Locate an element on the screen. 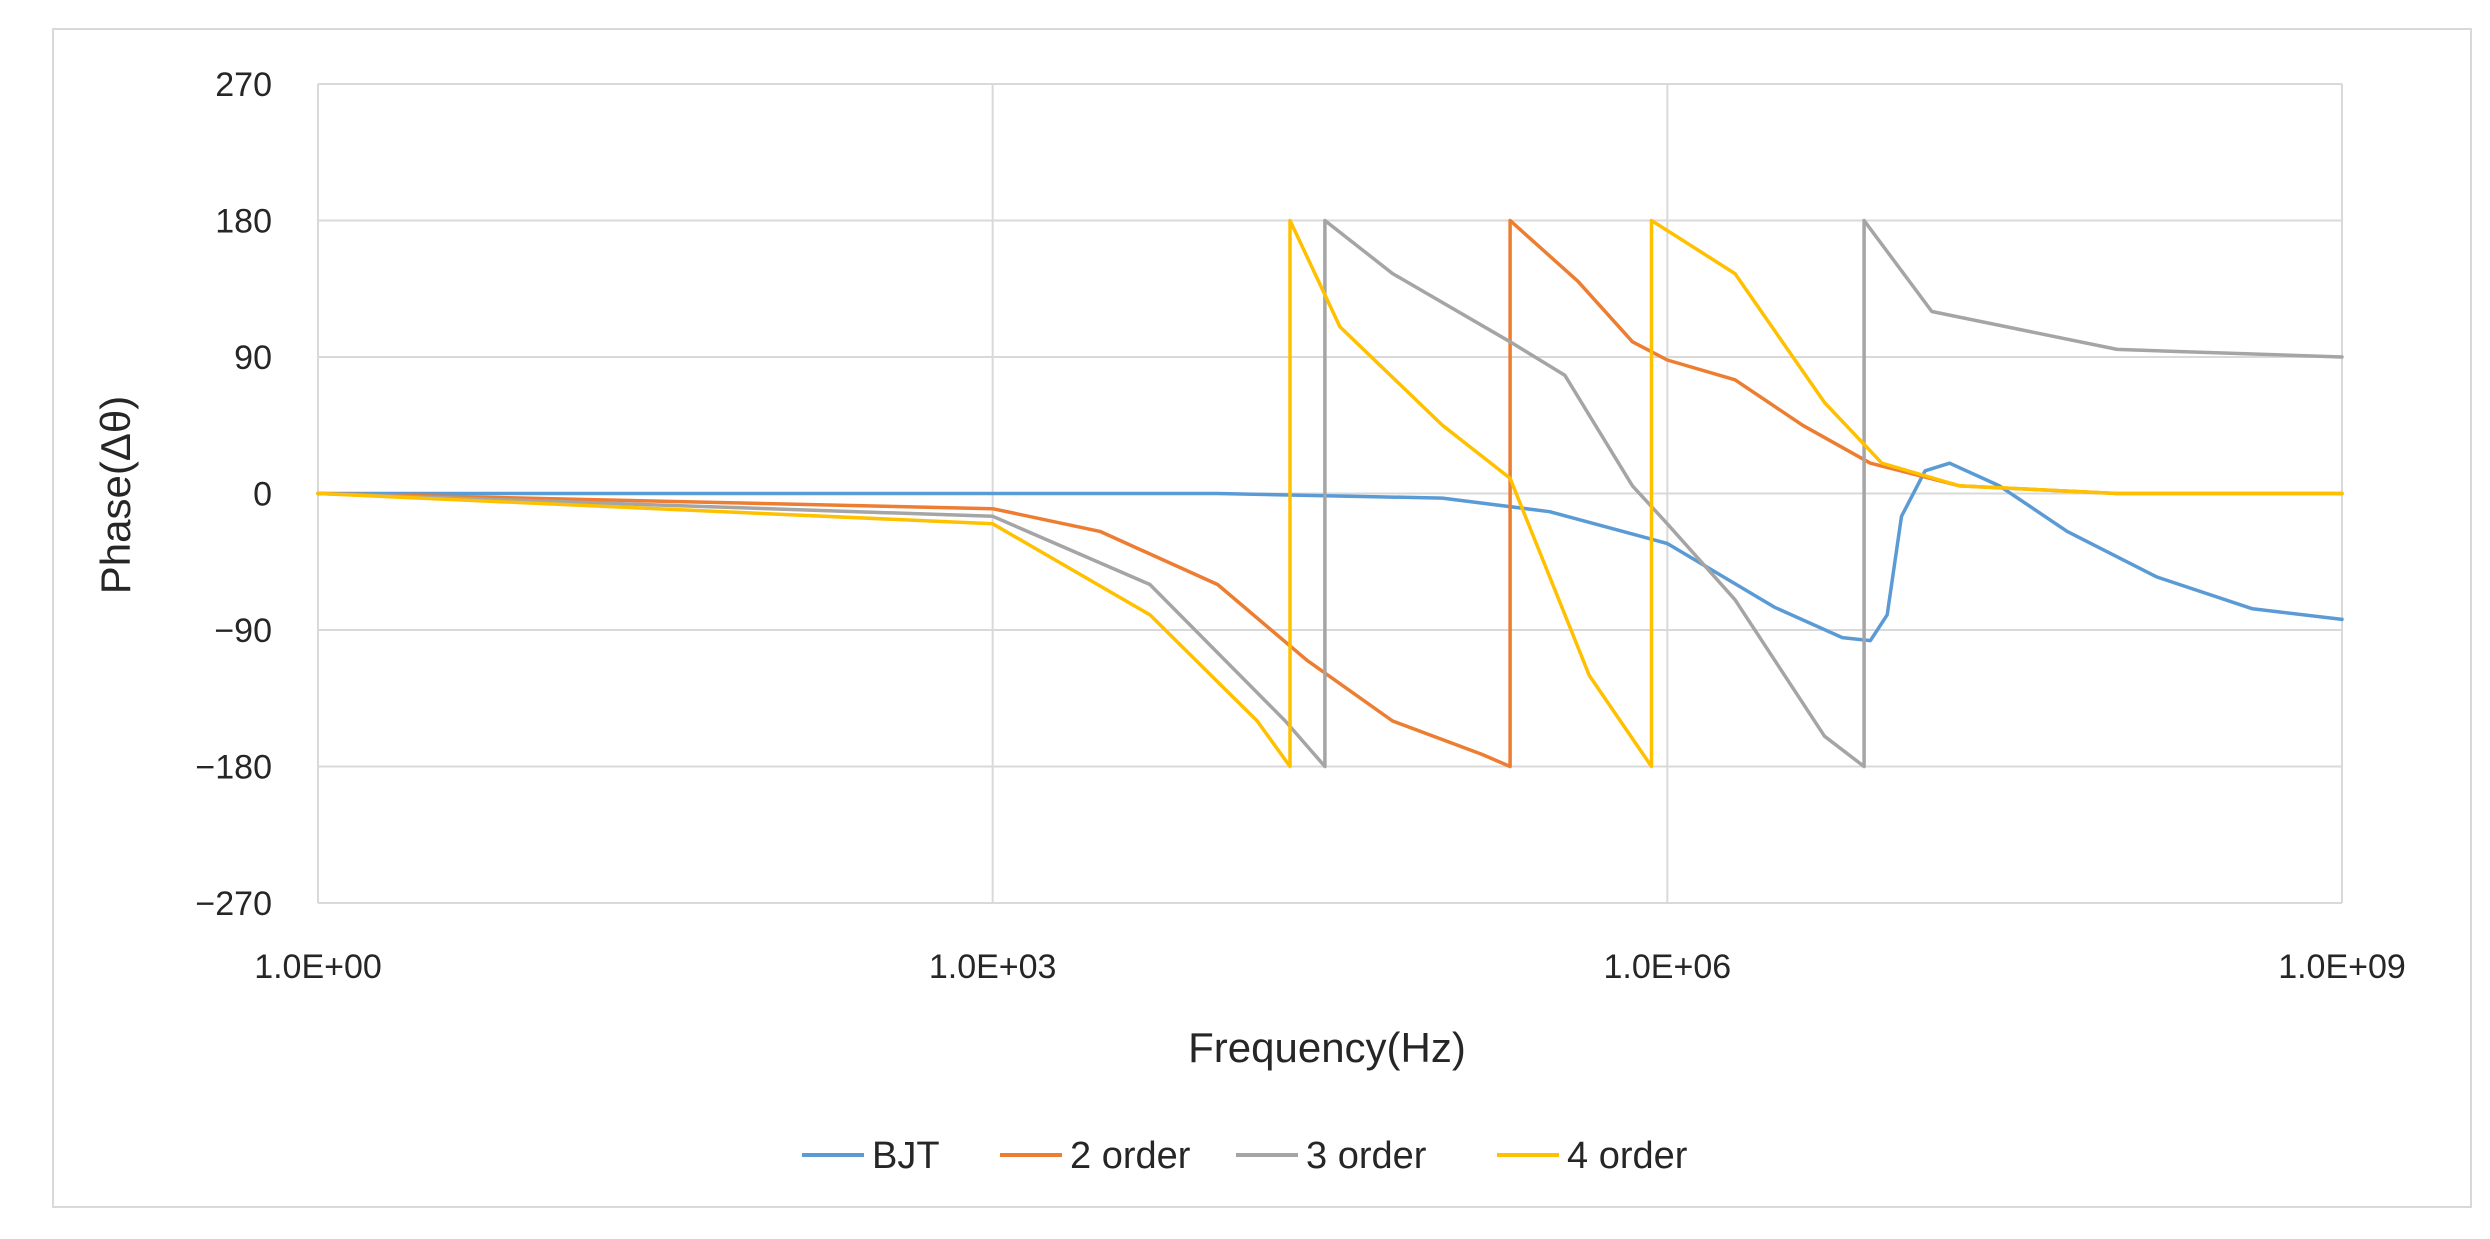 This screenshot has height=1239, width=2490. legend: BJT 2 order 3 order 4 order is located at coordinates (1245, 1156).